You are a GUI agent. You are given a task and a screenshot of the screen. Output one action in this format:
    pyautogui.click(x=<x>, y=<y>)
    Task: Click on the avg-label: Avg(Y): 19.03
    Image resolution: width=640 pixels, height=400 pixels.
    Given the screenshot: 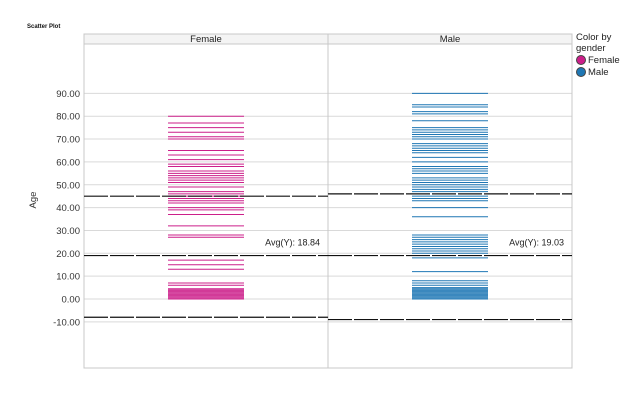 What is the action you would take?
    pyautogui.click(x=536, y=243)
    